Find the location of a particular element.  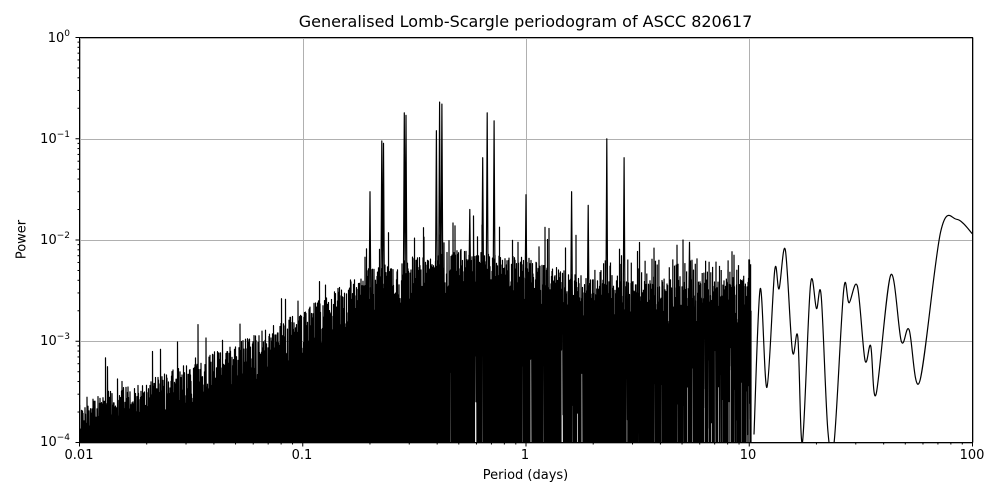

y-axis-label: Power is located at coordinates (22, 239).